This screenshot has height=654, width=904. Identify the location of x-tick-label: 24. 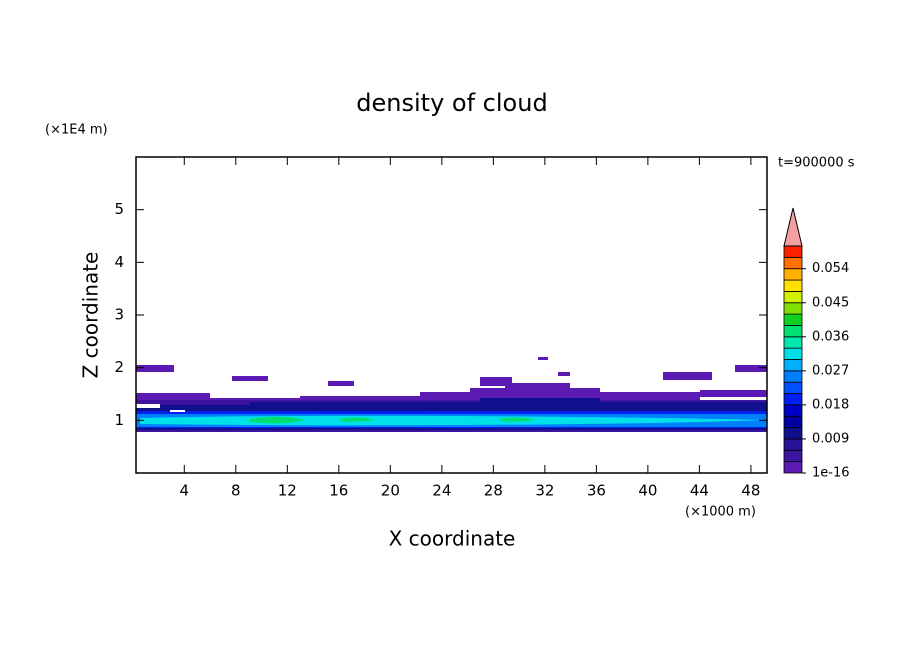
(441, 491).